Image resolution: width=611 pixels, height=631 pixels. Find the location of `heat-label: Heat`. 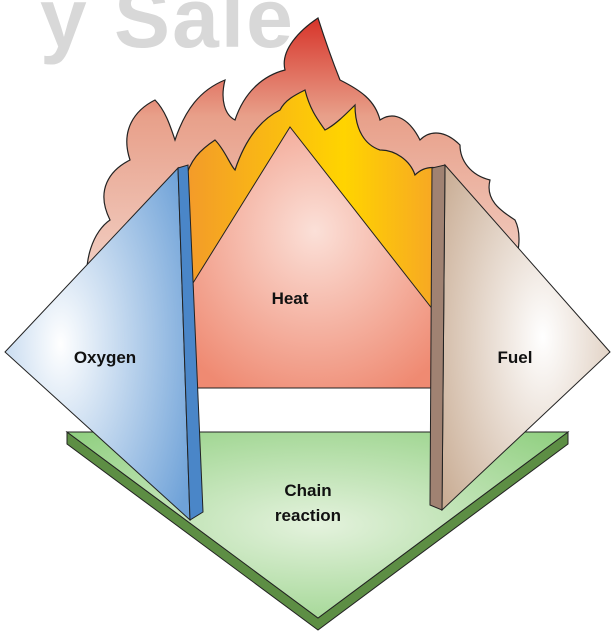

heat-label: Heat is located at coordinates (290, 298).